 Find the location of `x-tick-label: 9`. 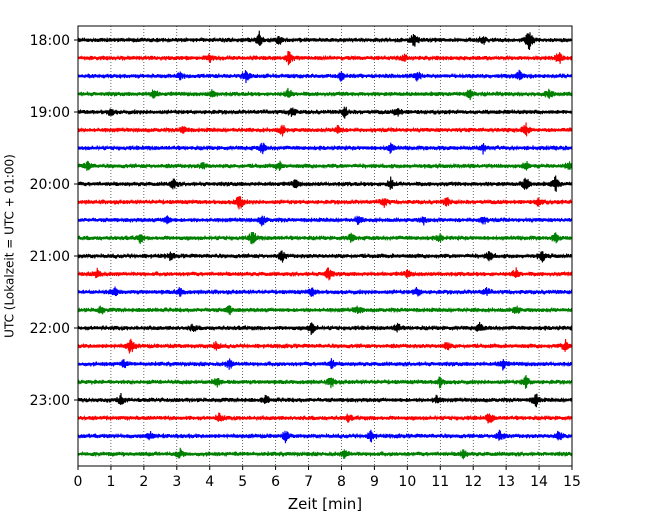

x-tick-label: 9 is located at coordinates (374, 482).